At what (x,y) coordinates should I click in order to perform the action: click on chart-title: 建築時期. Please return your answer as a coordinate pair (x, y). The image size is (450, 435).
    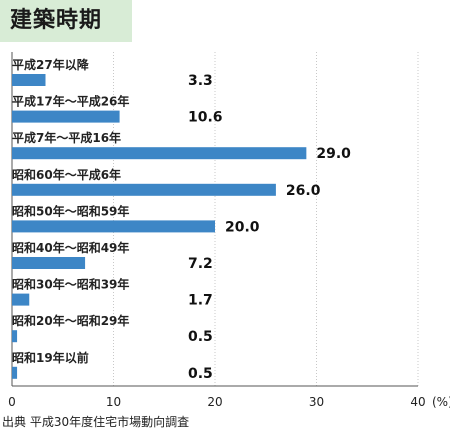
    Looking at the image, I should click on (56, 20).